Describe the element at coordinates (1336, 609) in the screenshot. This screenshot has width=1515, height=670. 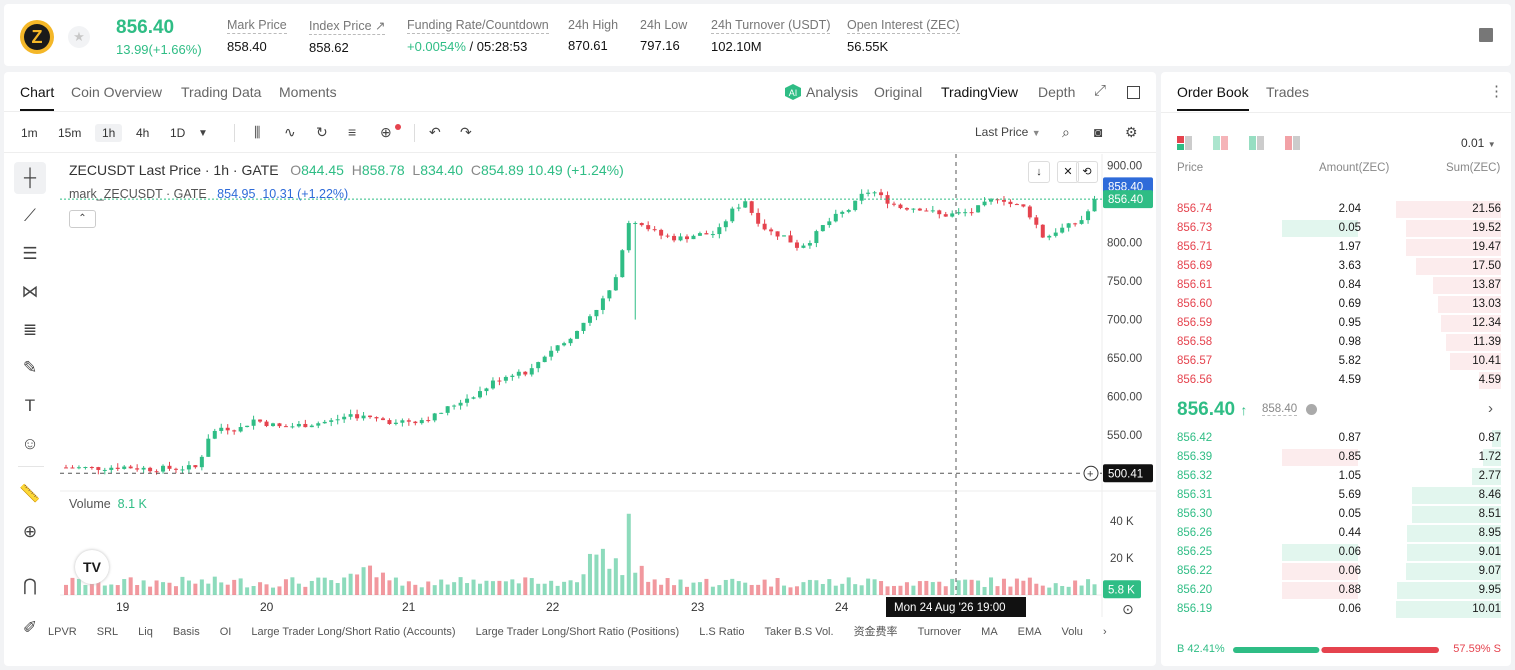
I see `bid-row: 856.19 0.06 10.01` at that location.